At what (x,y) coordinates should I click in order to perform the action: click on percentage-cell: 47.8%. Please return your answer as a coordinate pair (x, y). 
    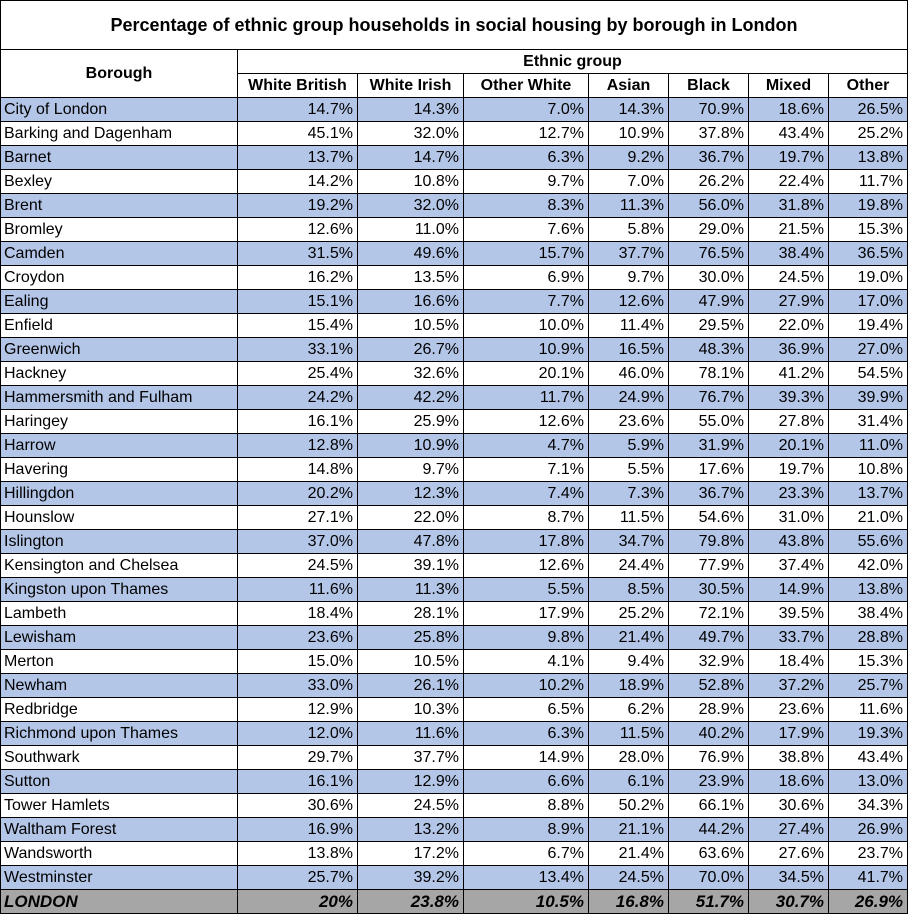
    Looking at the image, I should click on (410, 541).